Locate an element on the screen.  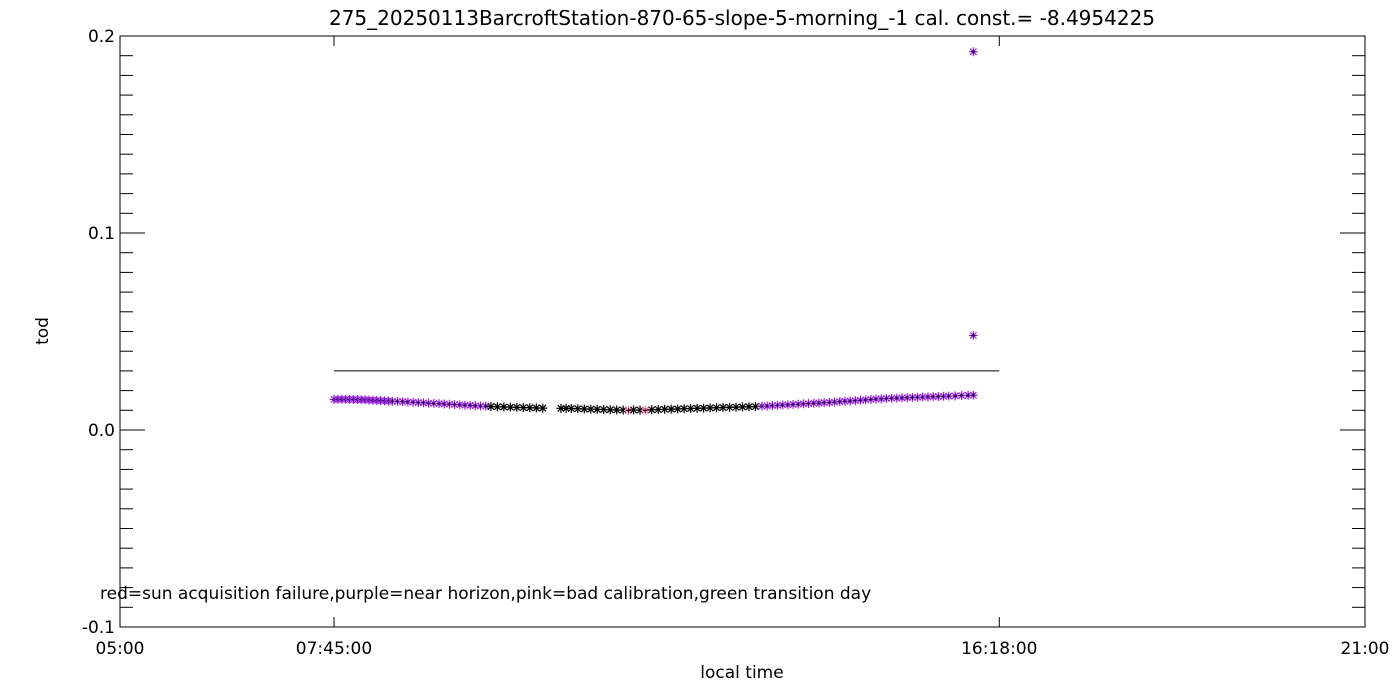
x-tick-label: 16:18:00 is located at coordinates (999, 649).